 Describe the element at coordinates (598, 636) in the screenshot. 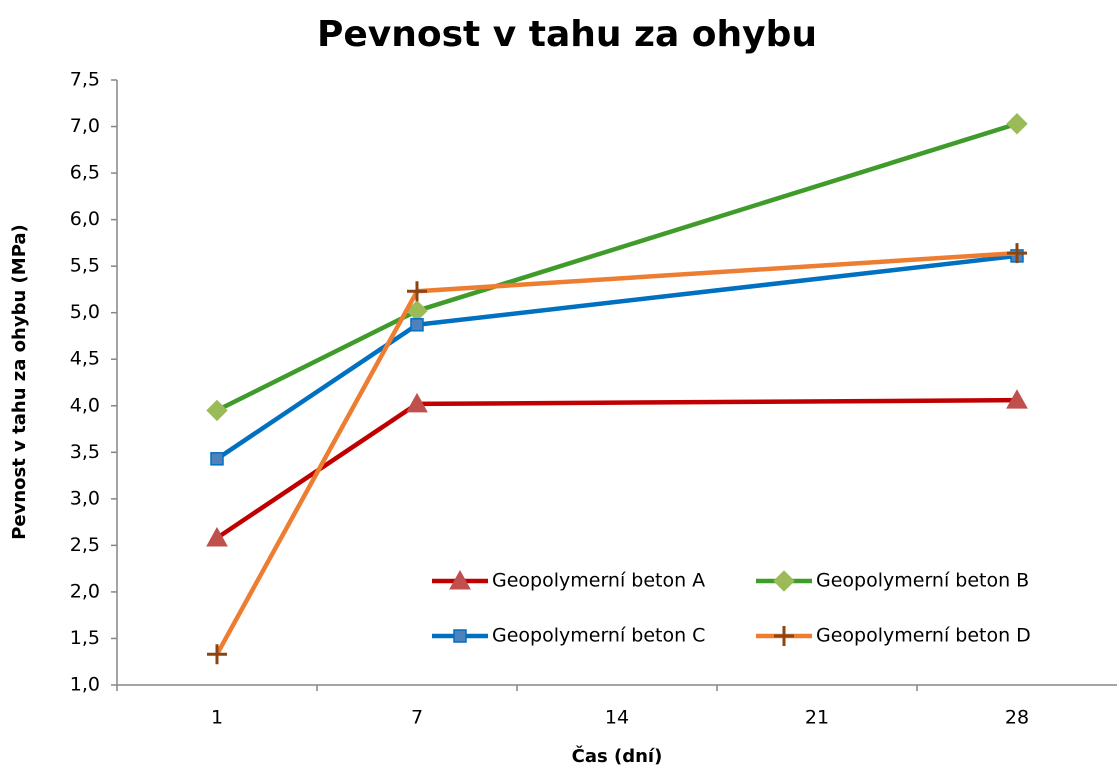

I see `legend-label: Geopolymerní beton C` at that location.